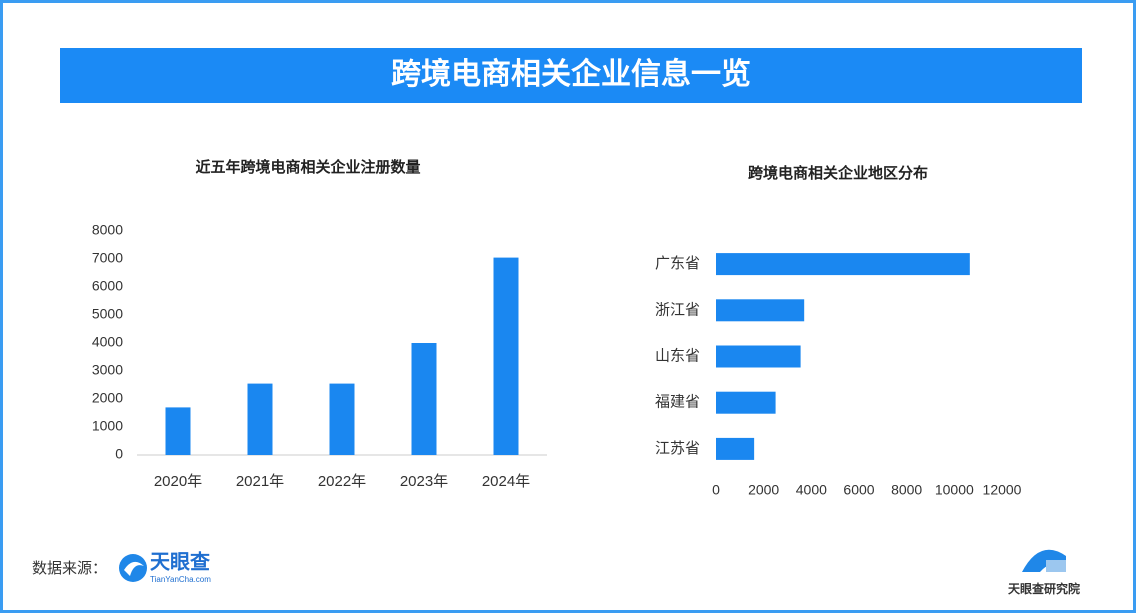 This screenshot has height=613, width=1136. I want to click on x-tick-label: 2000, so click(763, 490).